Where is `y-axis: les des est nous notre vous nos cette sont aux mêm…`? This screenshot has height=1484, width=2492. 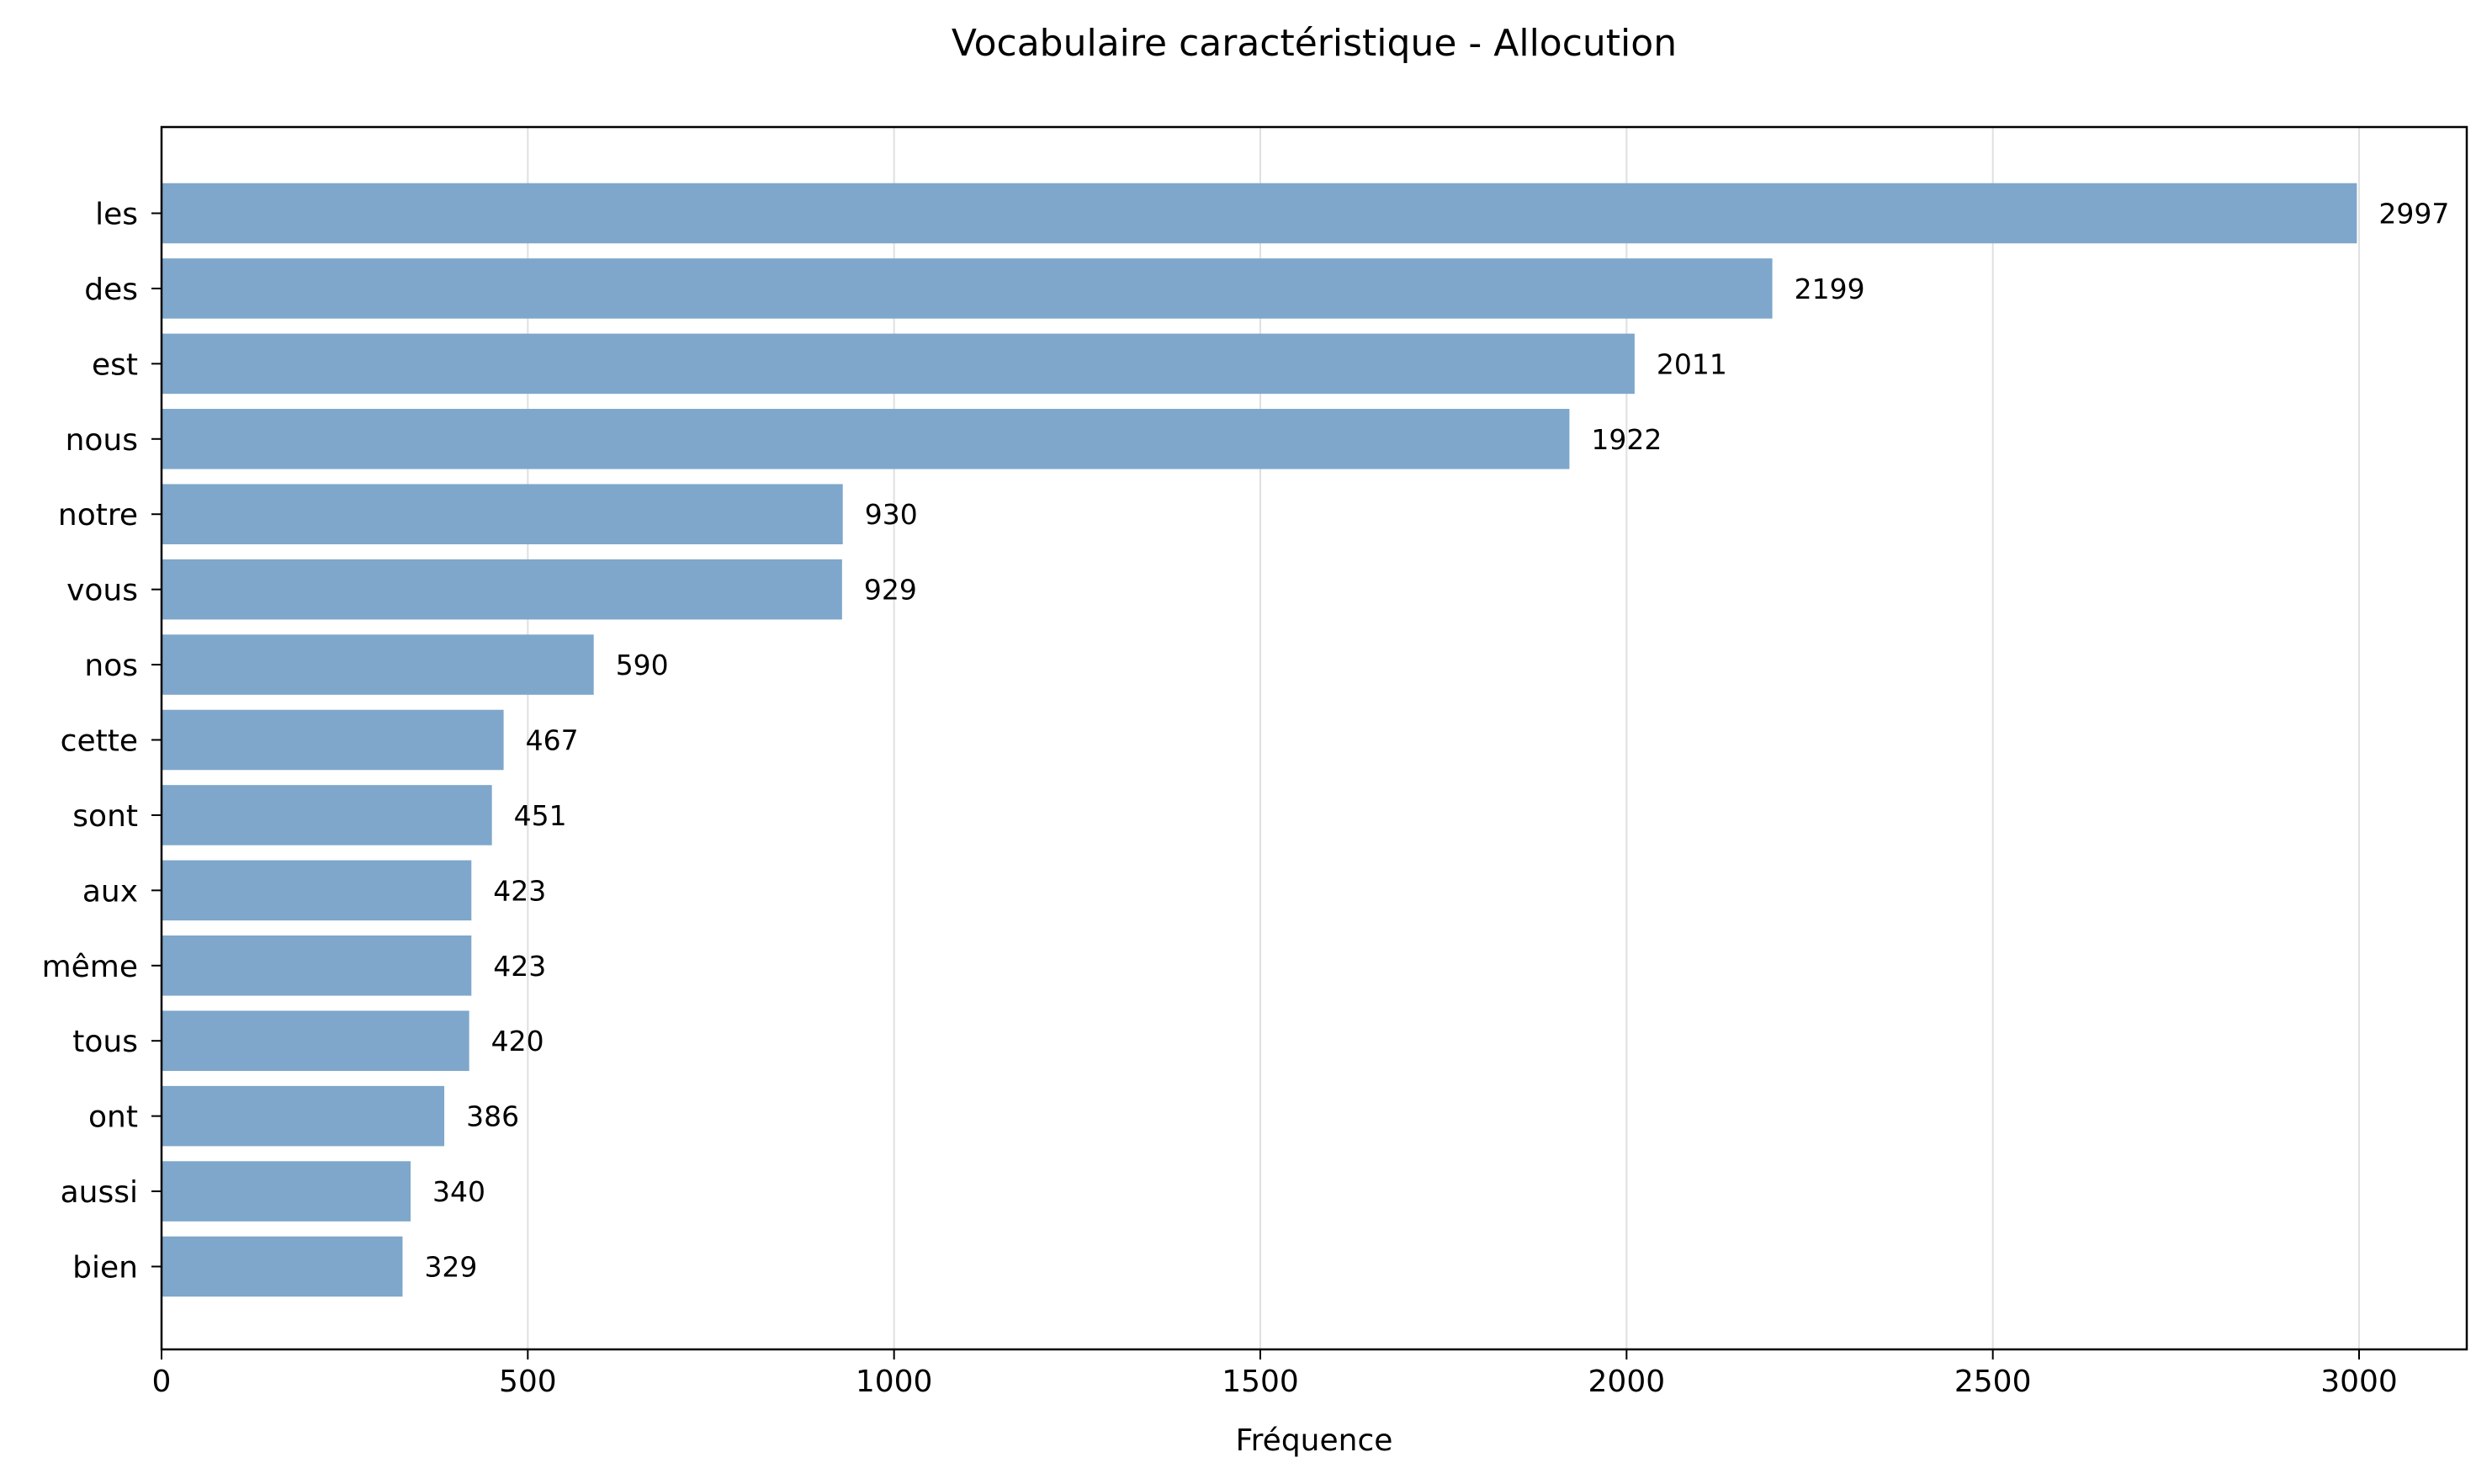
y-axis: les des est nous notre vous nos cette sont aux mêm… is located at coordinates (102, 741).